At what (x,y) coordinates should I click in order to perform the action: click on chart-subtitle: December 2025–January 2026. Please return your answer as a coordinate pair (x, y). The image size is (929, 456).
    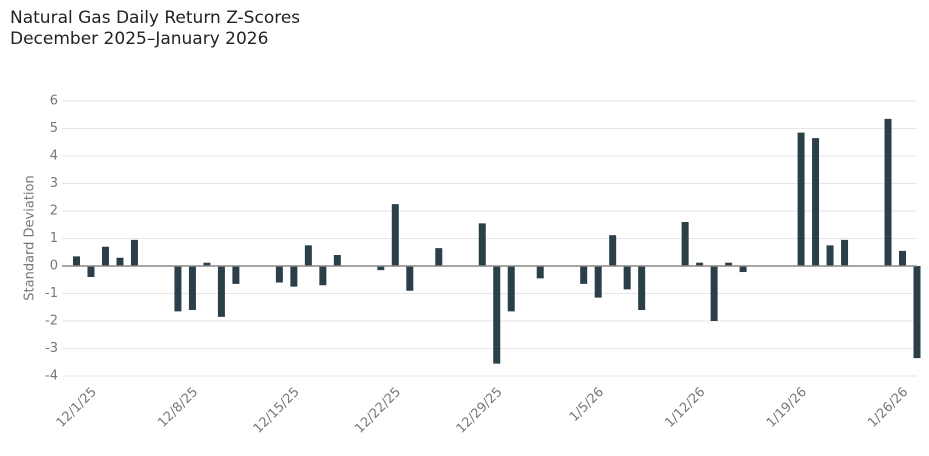
    Looking at the image, I should click on (139, 39).